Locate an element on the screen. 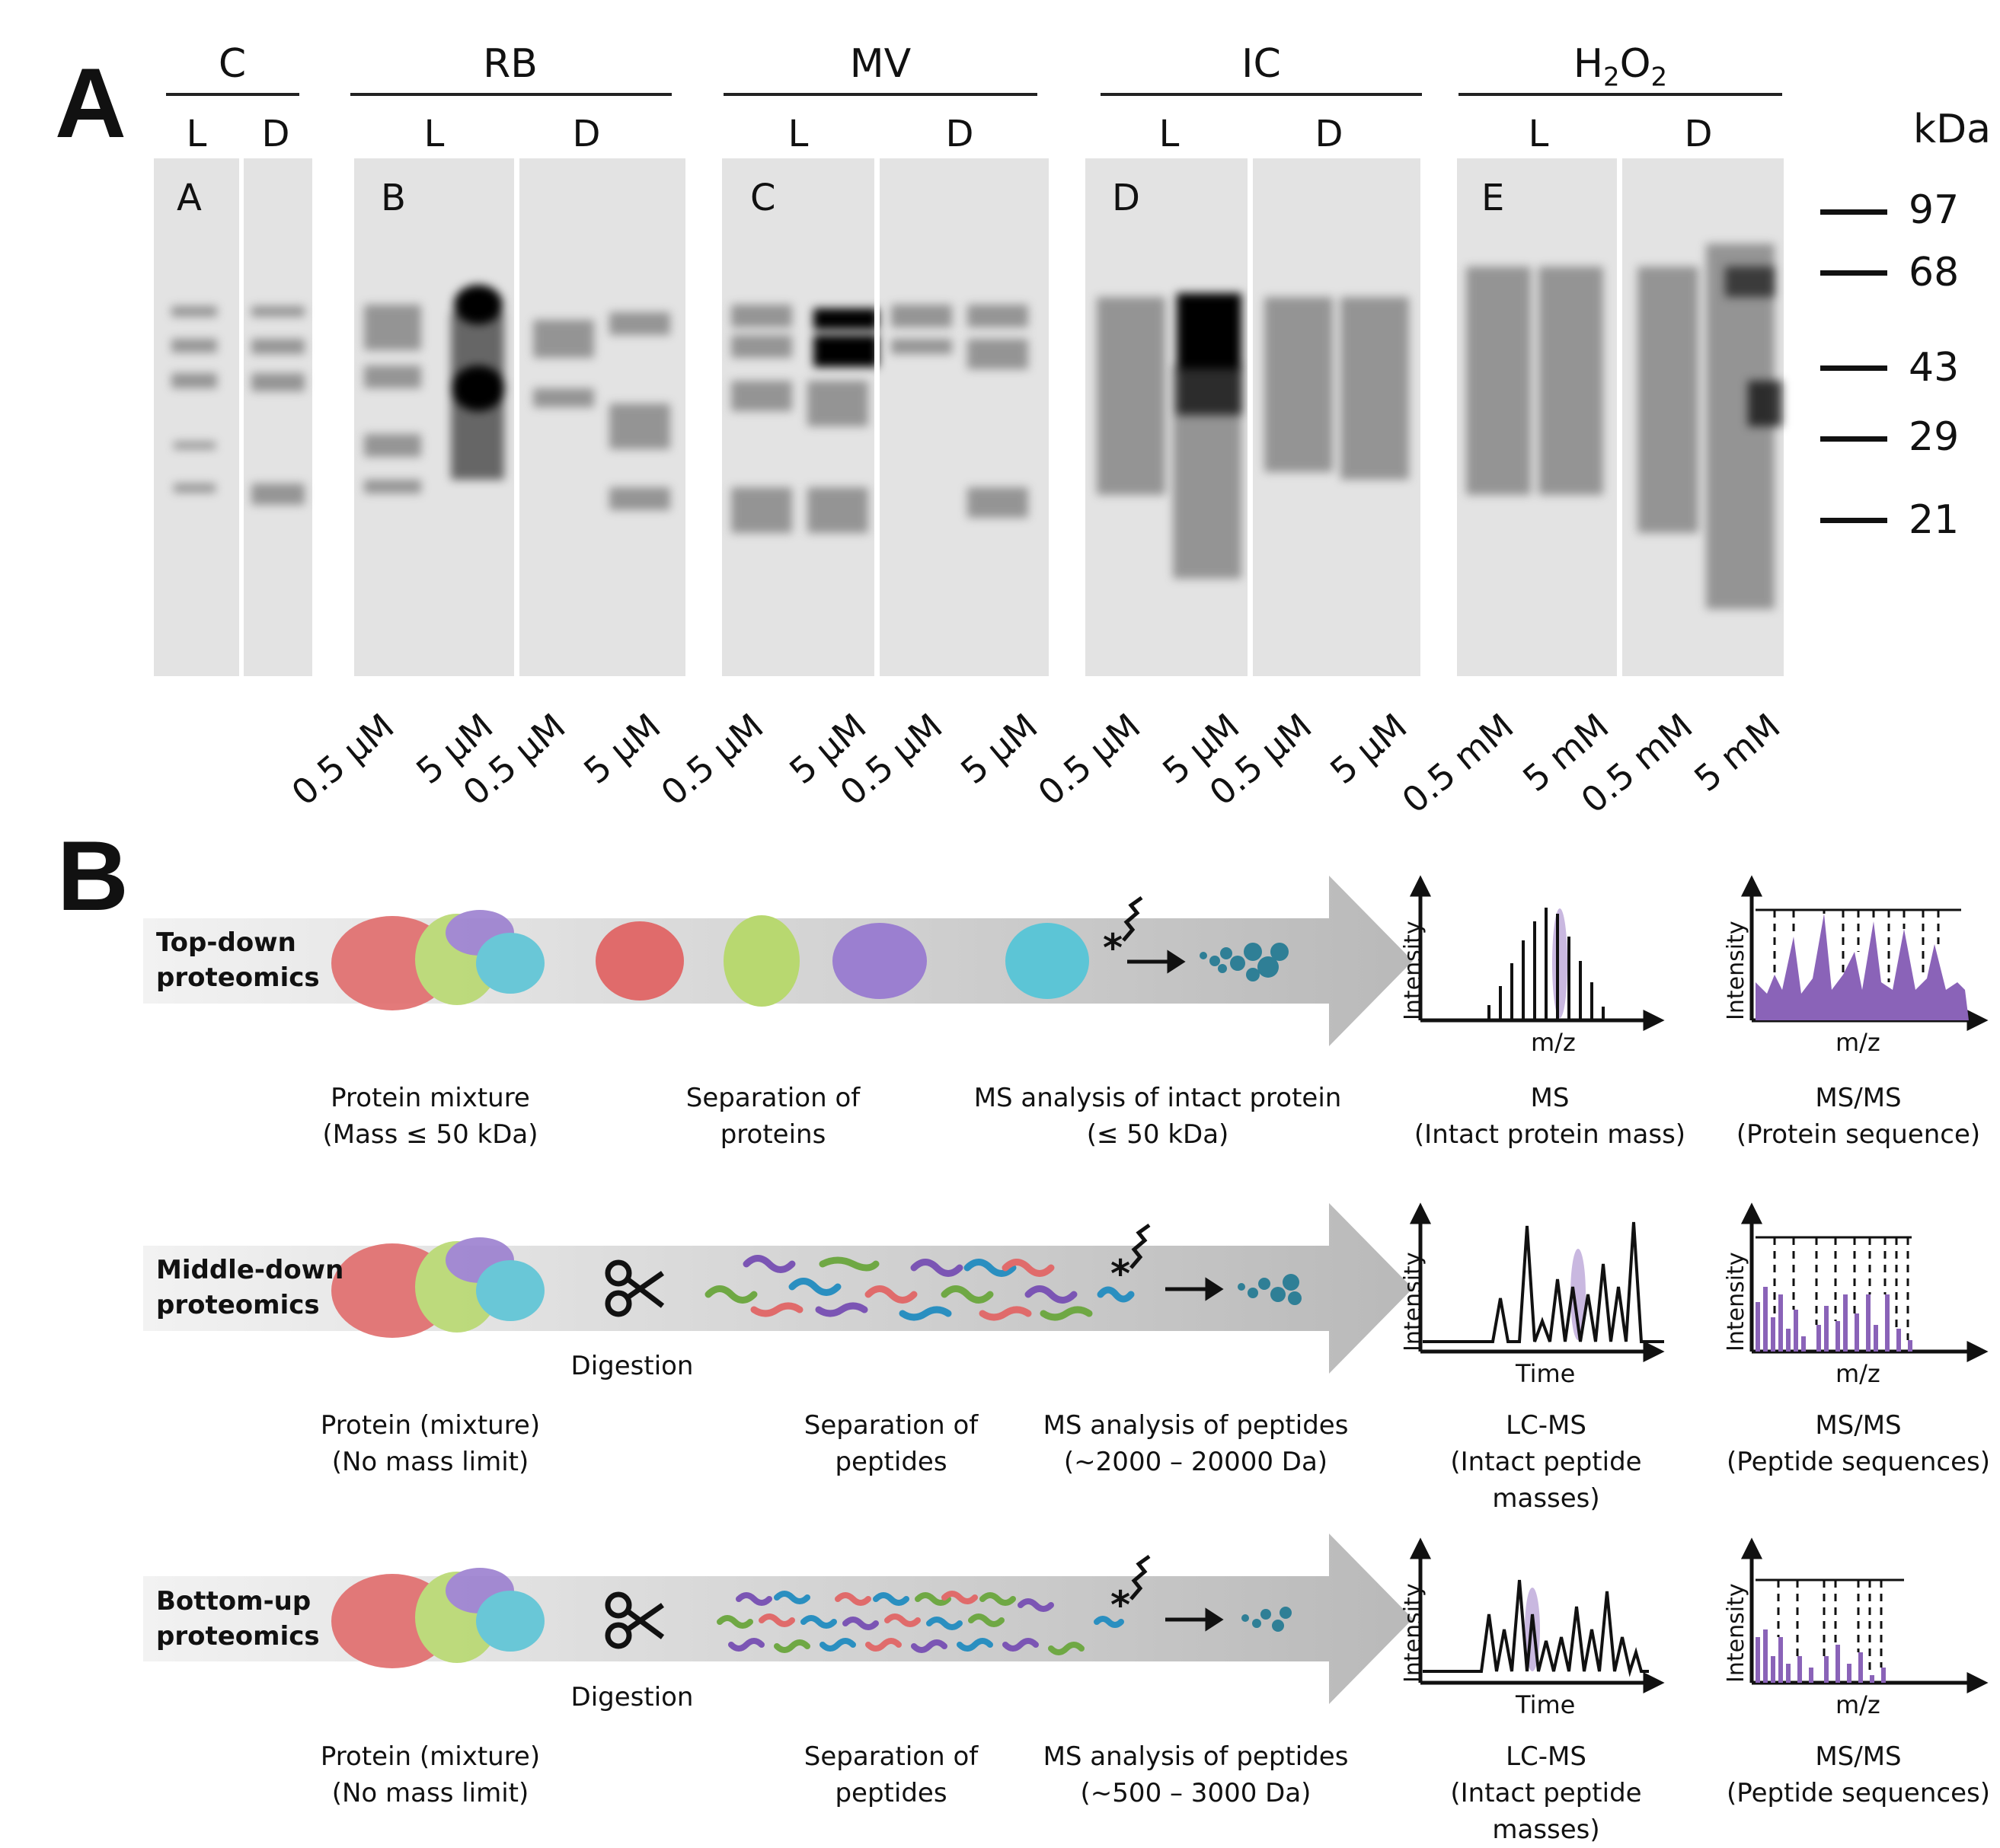 This screenshot has width=2000, height=1848. caption-line1: Protein mixture is located at coordinates (430, 1098).